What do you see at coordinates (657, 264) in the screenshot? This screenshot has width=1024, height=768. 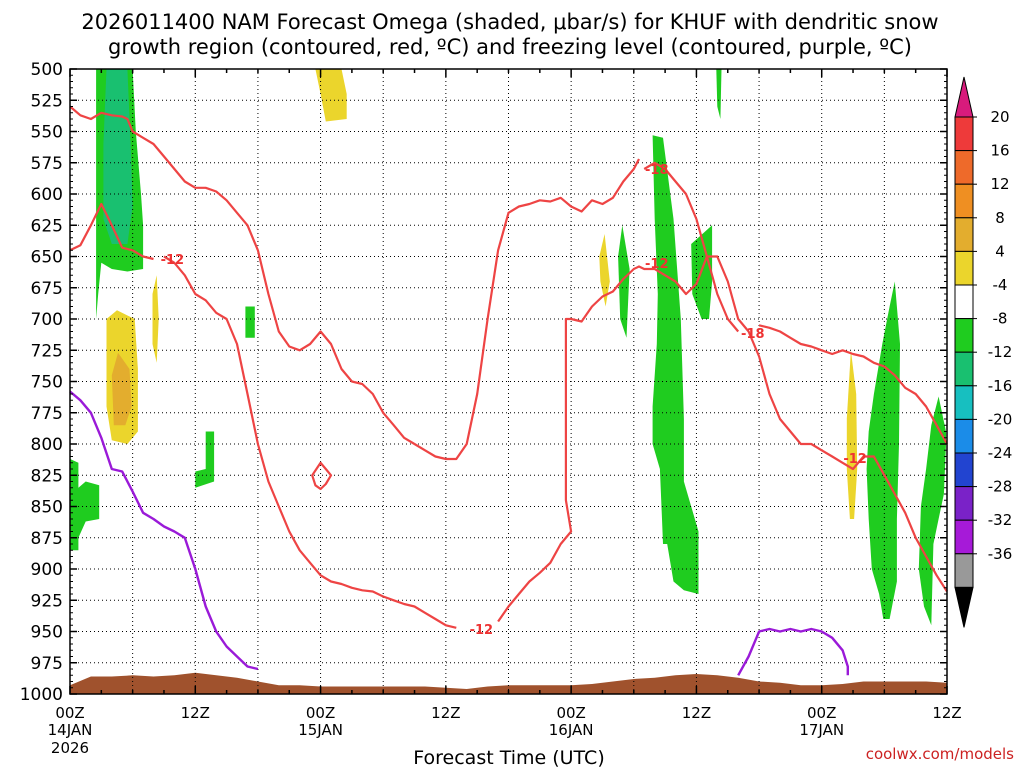 I see `contour-label-2: -12` at bounding box center [657, 264].